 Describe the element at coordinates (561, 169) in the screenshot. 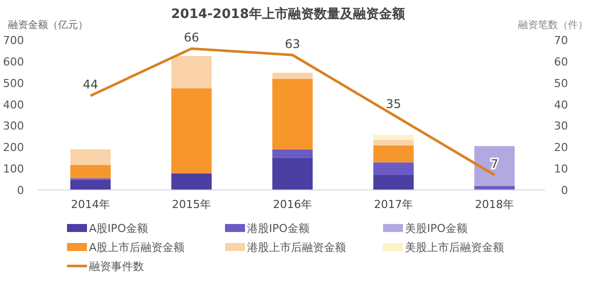

I see `y2-tick-label: 10` at that location.